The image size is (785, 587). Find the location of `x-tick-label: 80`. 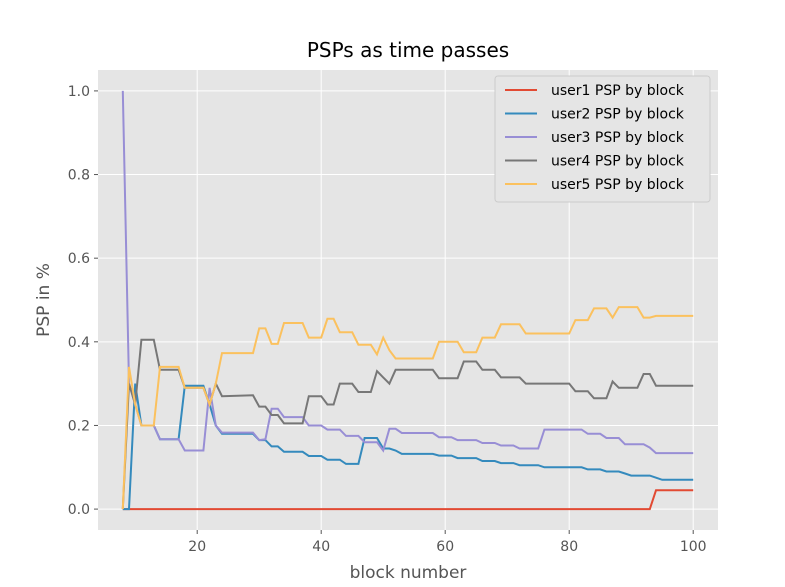

x-tick-label: 80 is located at coordinates (569, 547).